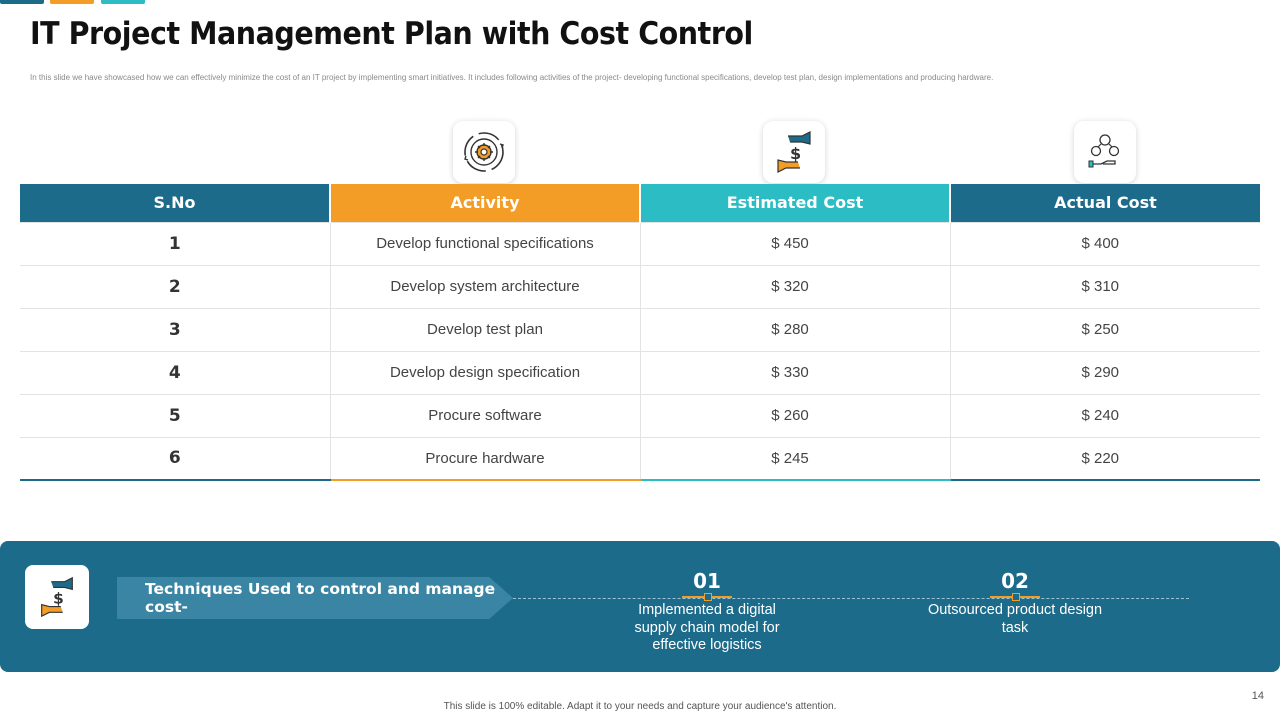 The width and height of the screenshot is (1280, 720). What do you see at coordinates (484, 458) in the screenshot?
I see `cell-activity: Procure hardware` at bounding box center [484, 458].